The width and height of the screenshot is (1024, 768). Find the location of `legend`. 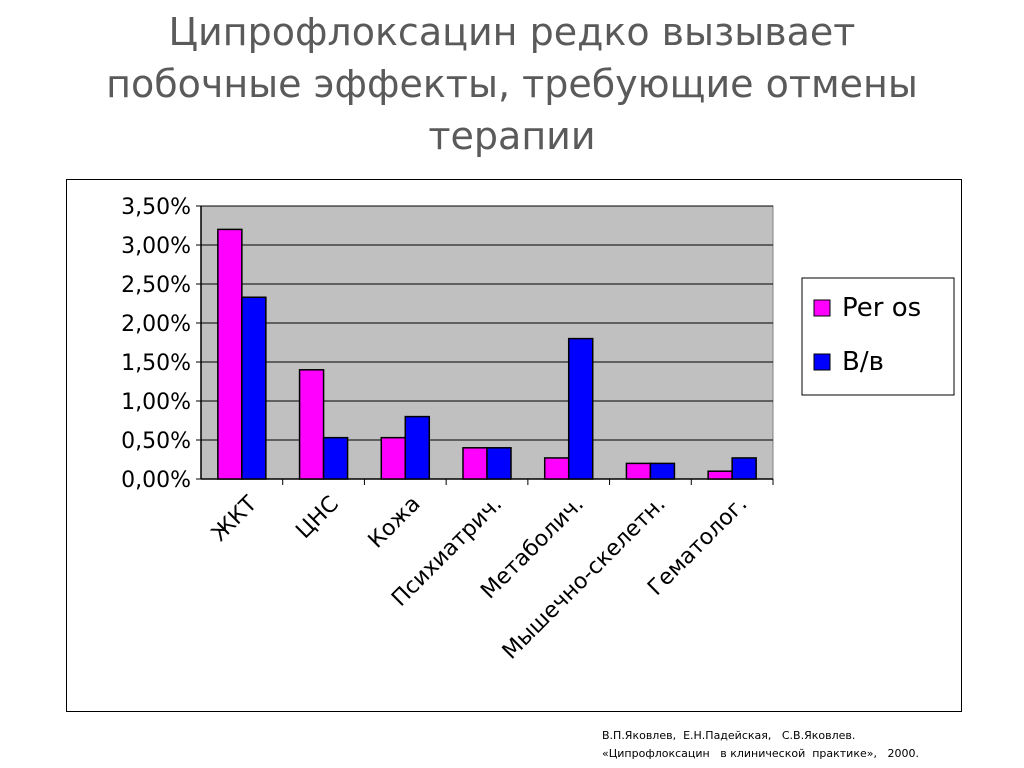

legend is located at coordinates (878, 336).